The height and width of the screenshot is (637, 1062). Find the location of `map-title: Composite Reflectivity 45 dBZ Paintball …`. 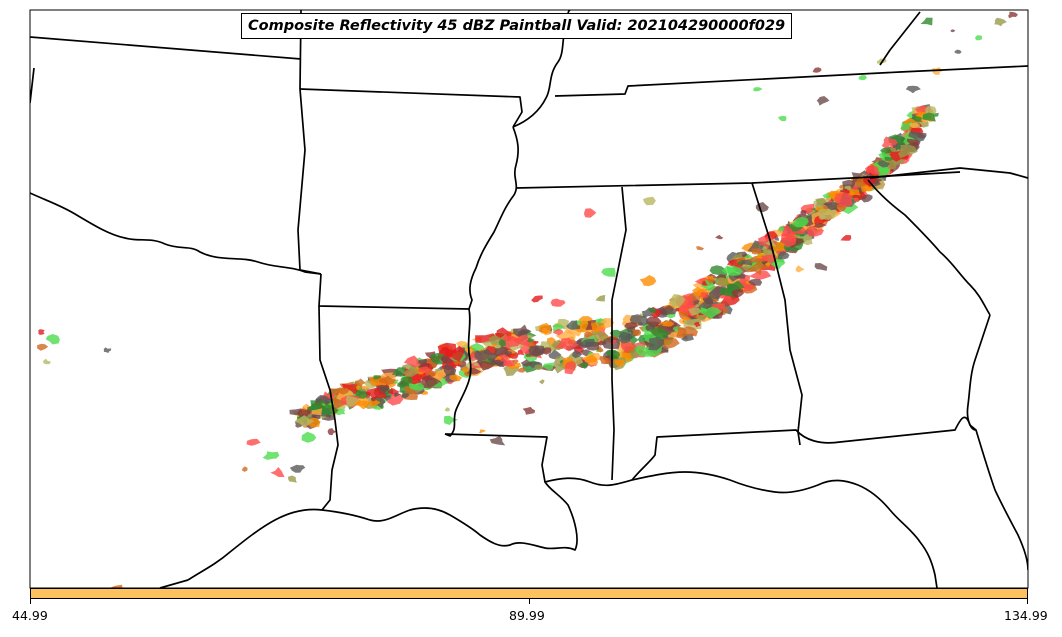

map-title: Composite Reflectivity 45 dBZ Paintball … is located at coordinates (517, 26).